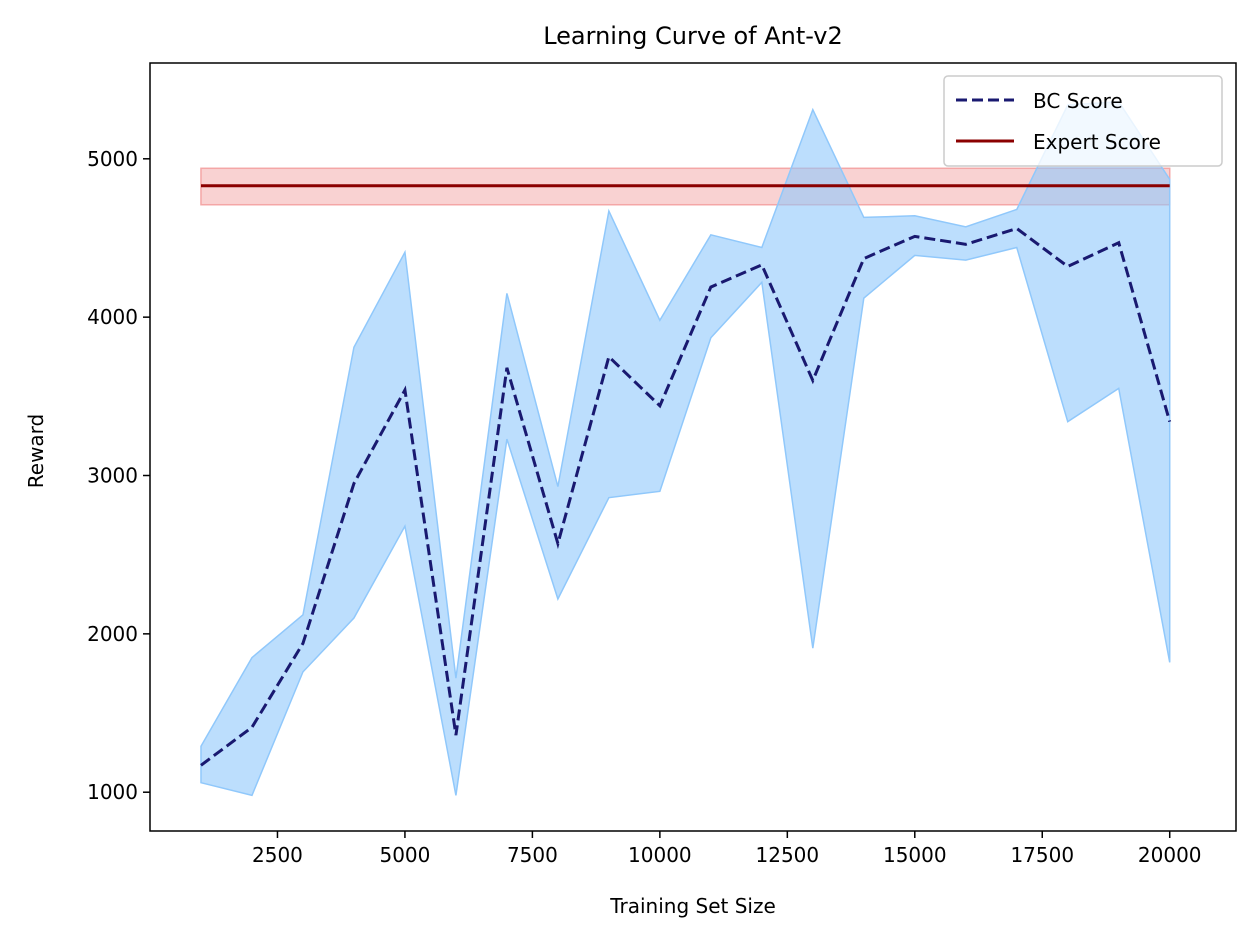  What do you see at coordinates (1078, 101) in the screenshot?
I see `legend-label-bc-score: BC Score` at bounding box center [1078, 101].